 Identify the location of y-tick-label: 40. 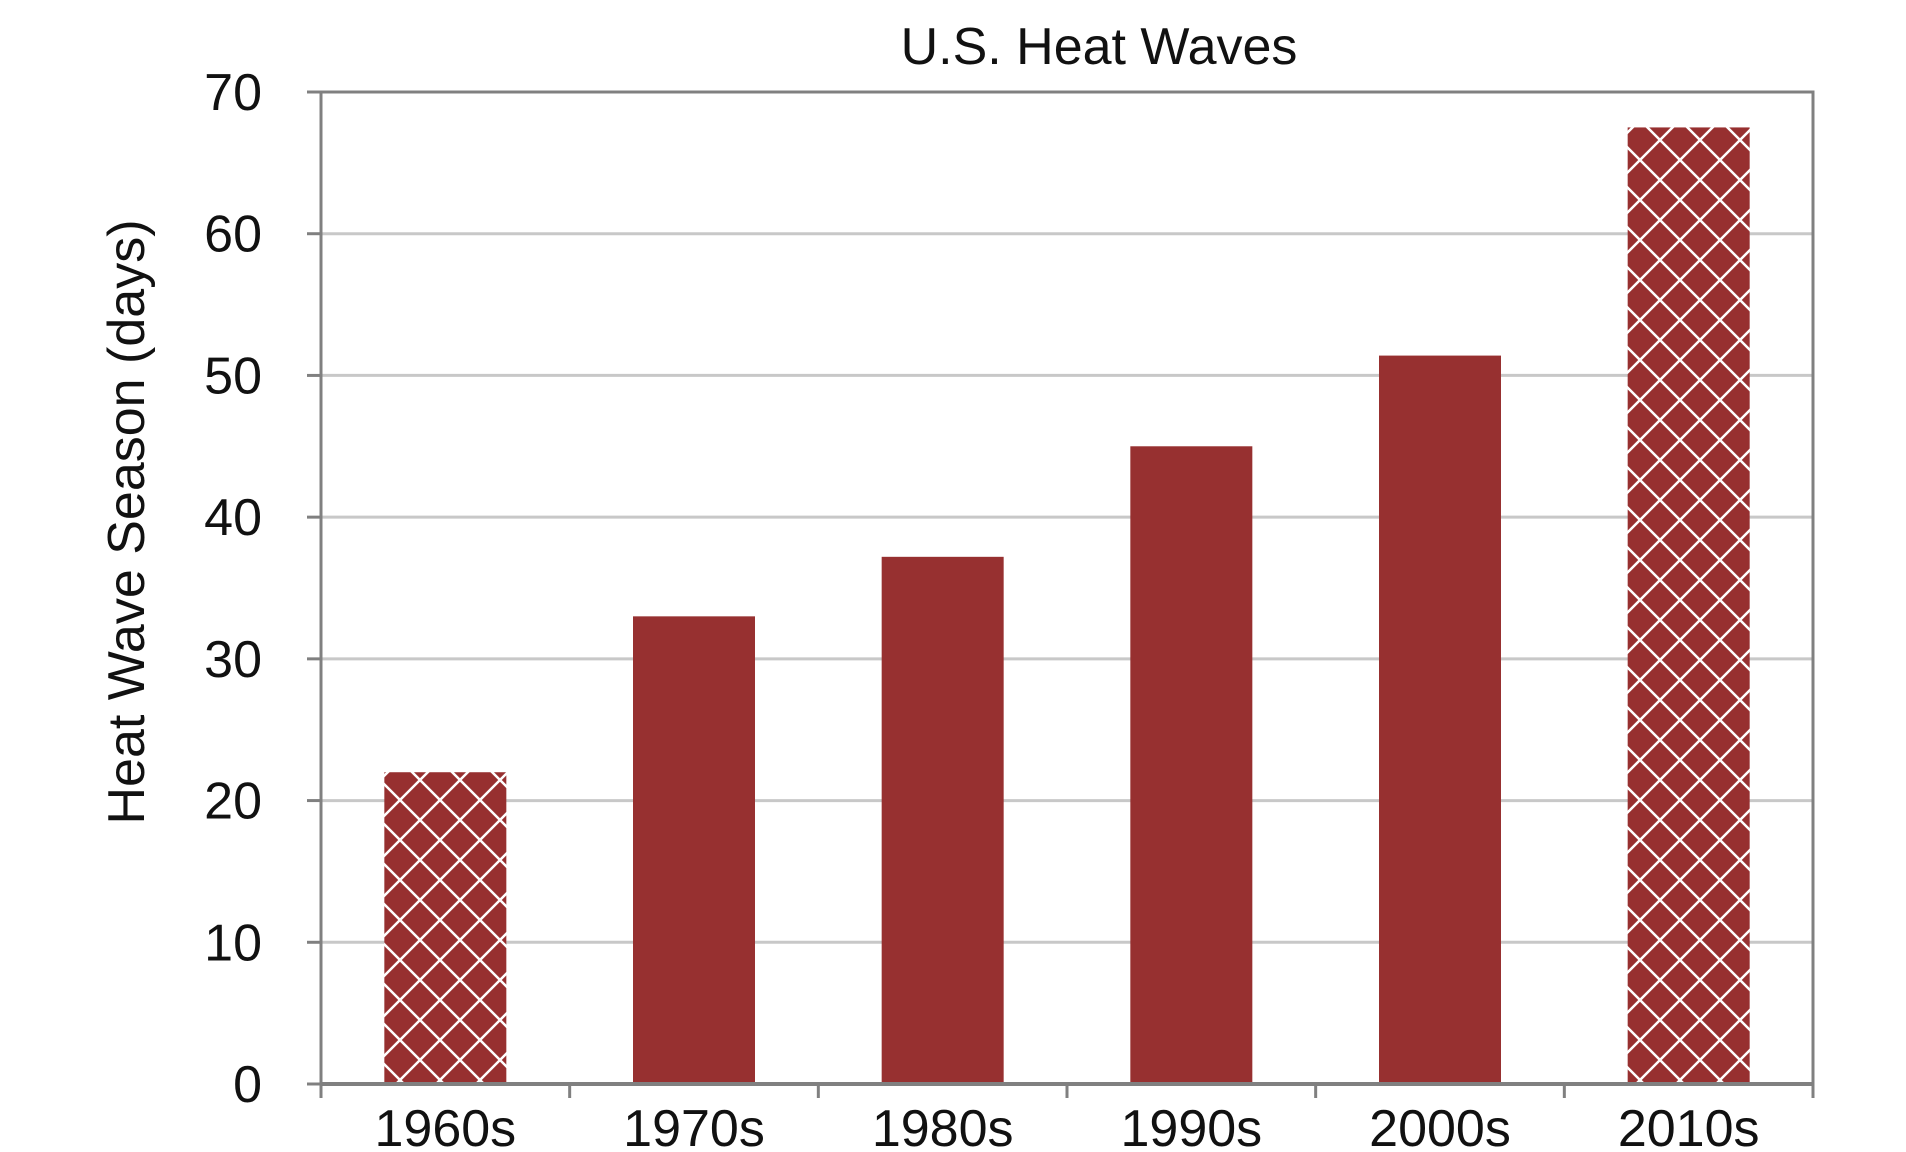
(233, 518).